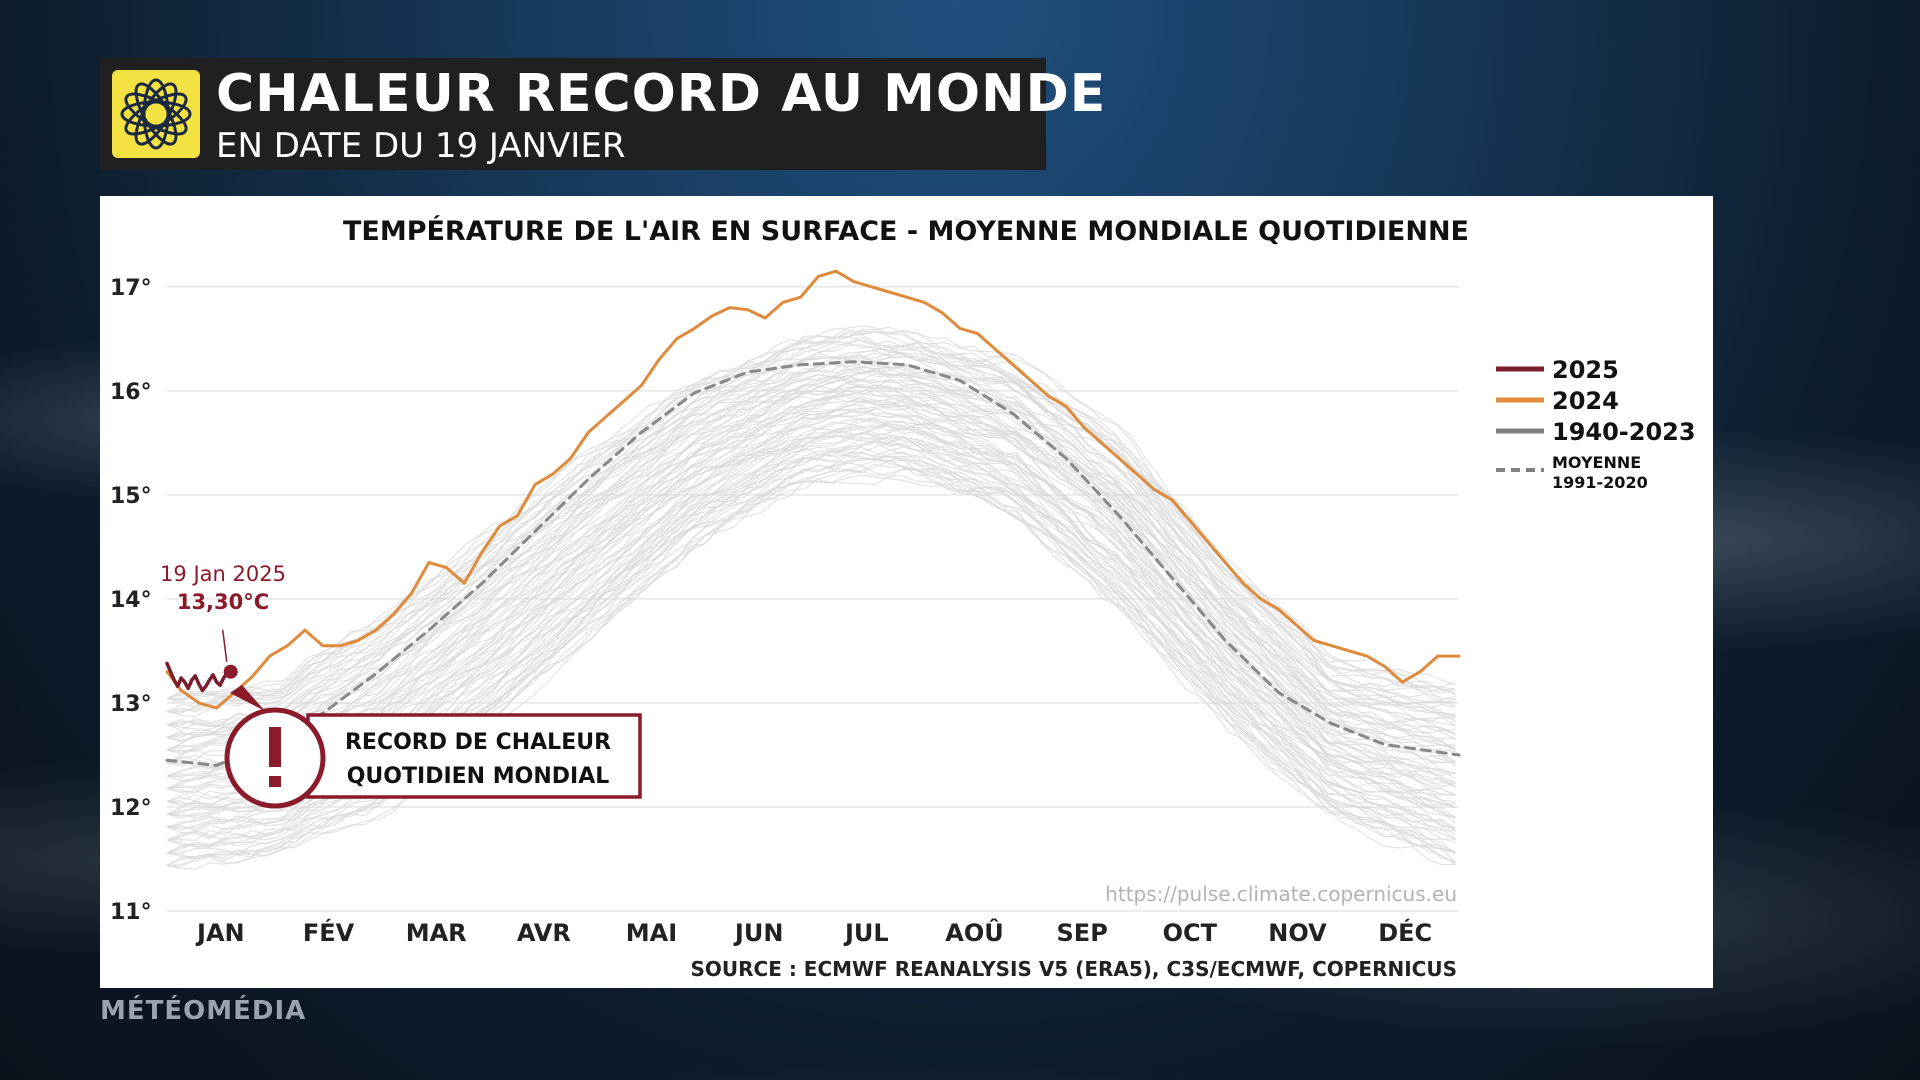 This screenshot has width=1920, height=1080. What do you see at coordinates (1297, 933) in the screenshot?
I see `x-tick-label: NOV` at bounding box center [1297, 933].